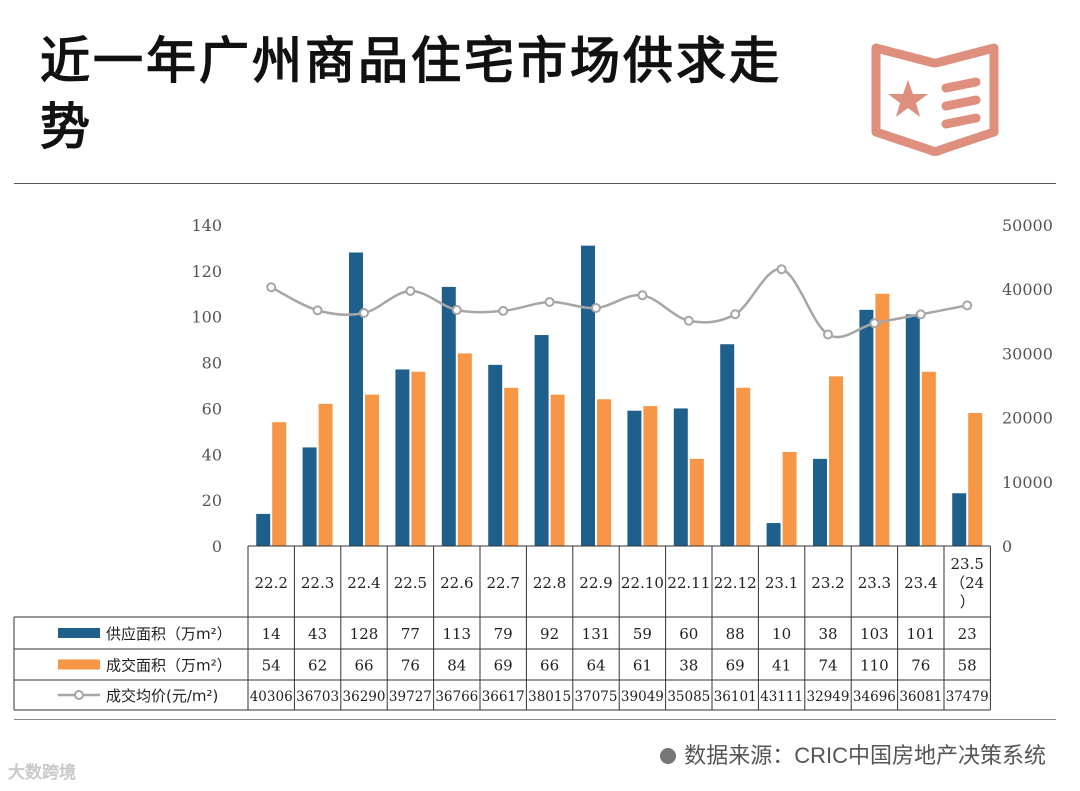 The height and width of the screenshot is (791, 1080). I want to click on data-label: 36290, so click(364, 697).